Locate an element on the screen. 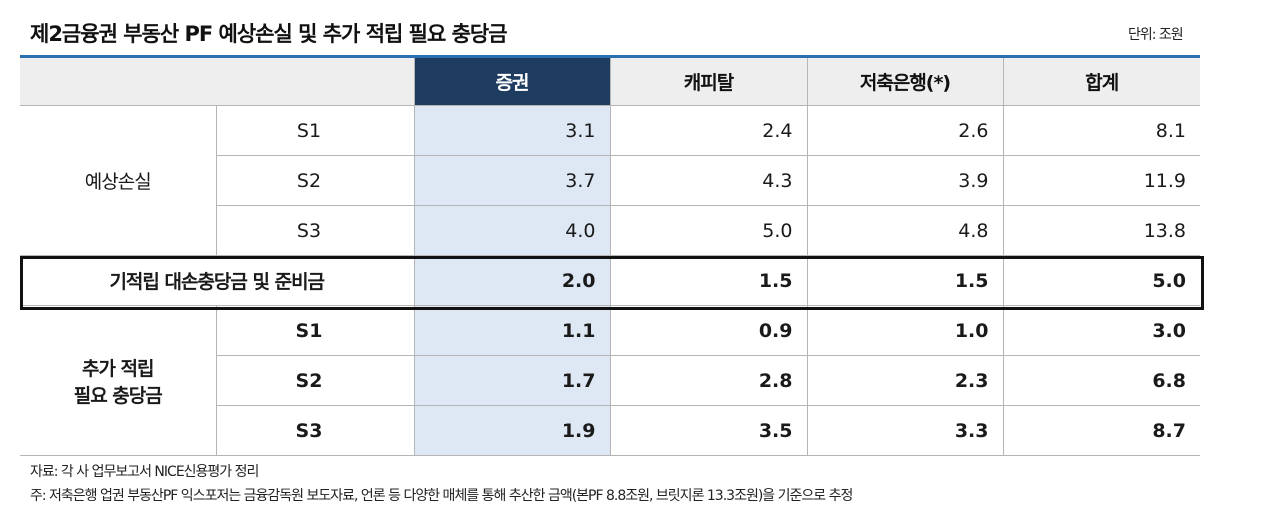 Image resolution: width=1280 pixels, height=524 pixels. table-row: S3 4.0 5.0 4.8 13.8 is located at coordinates (610, 230).